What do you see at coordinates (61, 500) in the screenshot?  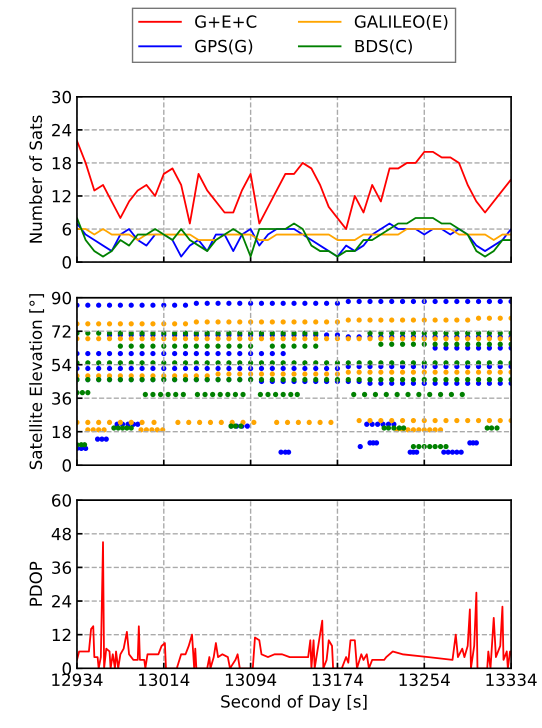 I see `y-tick-label: 60` at bounding box center [61, 500].